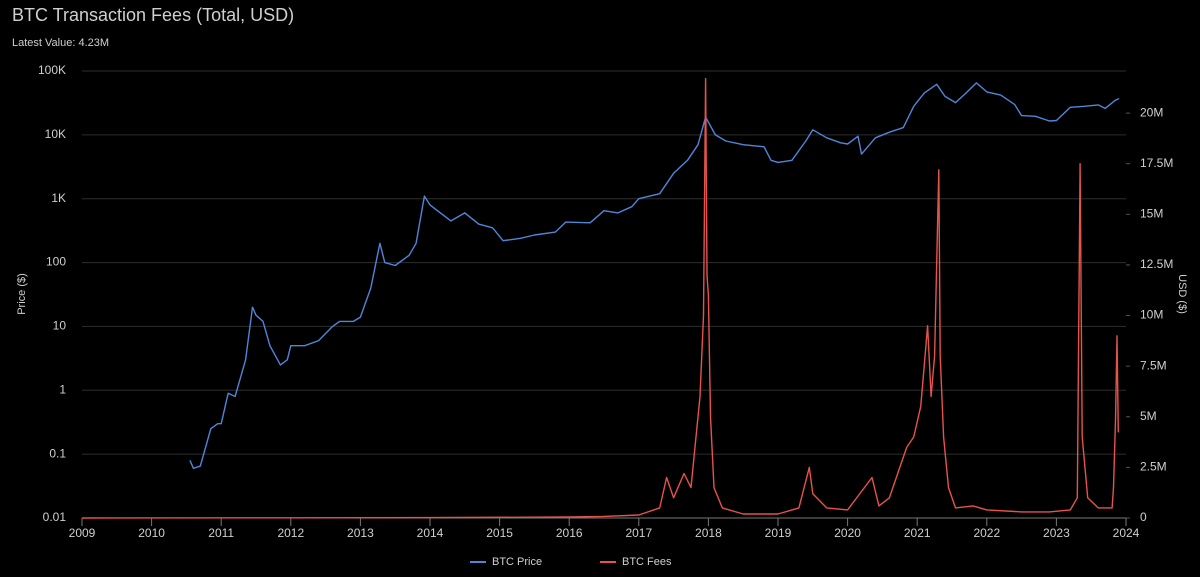 Image resolution: width=1200 pixels, height=577 pixels. I want to click on x-tick-label: 2021, so click(917, 533).